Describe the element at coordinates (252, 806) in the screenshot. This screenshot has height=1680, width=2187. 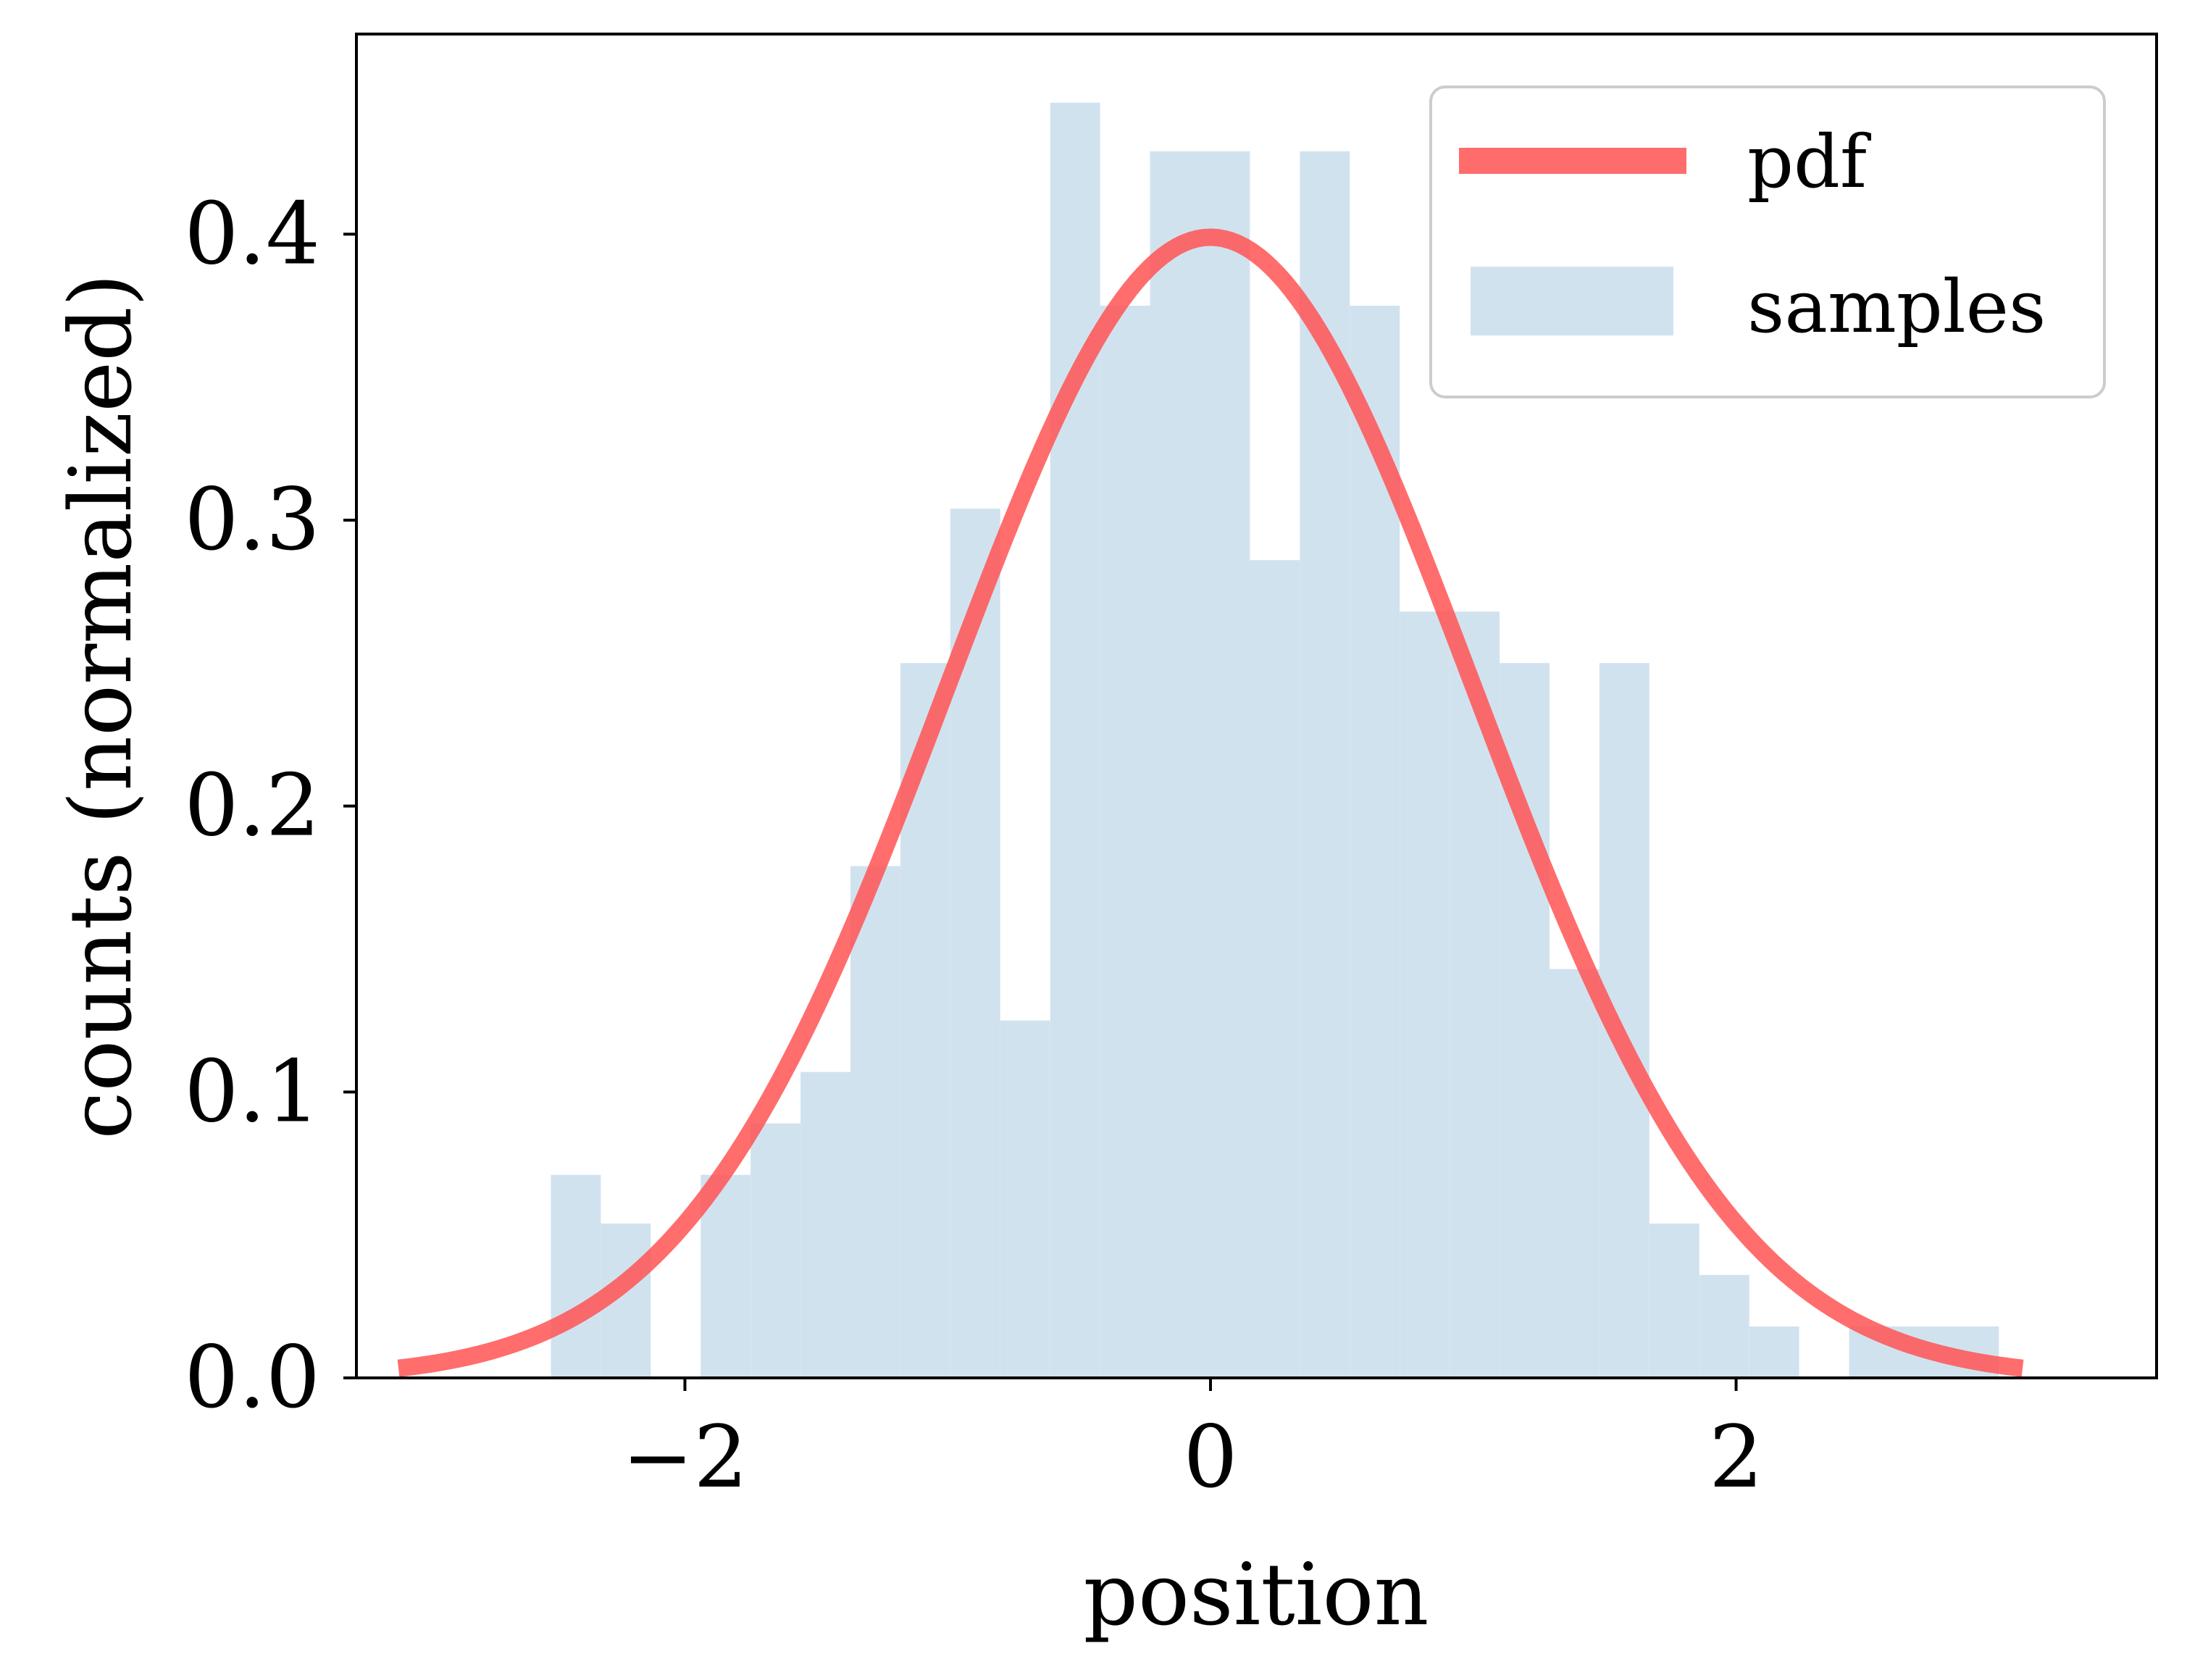
I see `y-tick-label: 0.2` at that location.